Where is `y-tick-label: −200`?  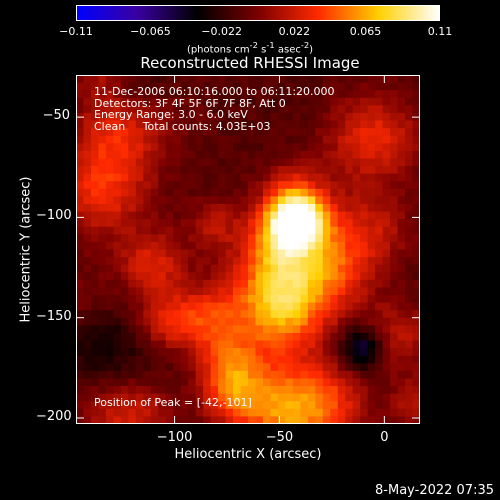
y-tick-label: −200 is located at coordinates (54, 416).